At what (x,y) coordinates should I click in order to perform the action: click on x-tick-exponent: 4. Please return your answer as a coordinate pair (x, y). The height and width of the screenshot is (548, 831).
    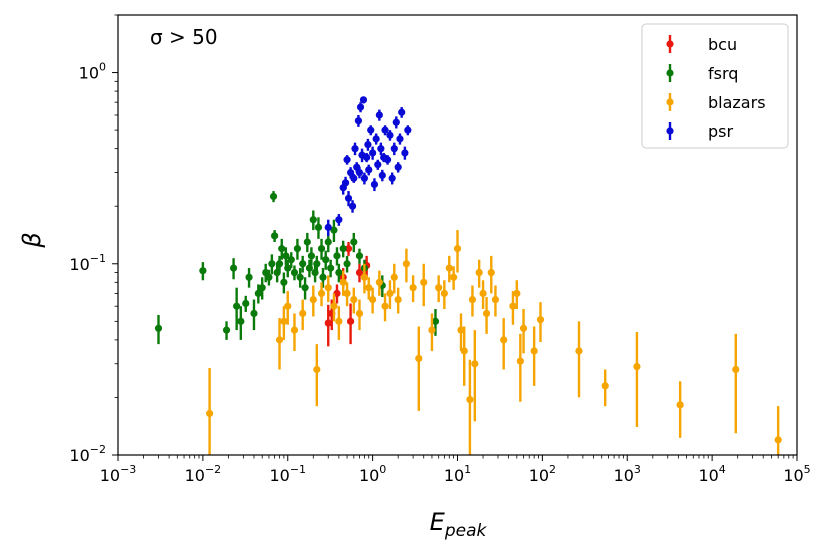
    Looking at the image, I should click on (722, 469).